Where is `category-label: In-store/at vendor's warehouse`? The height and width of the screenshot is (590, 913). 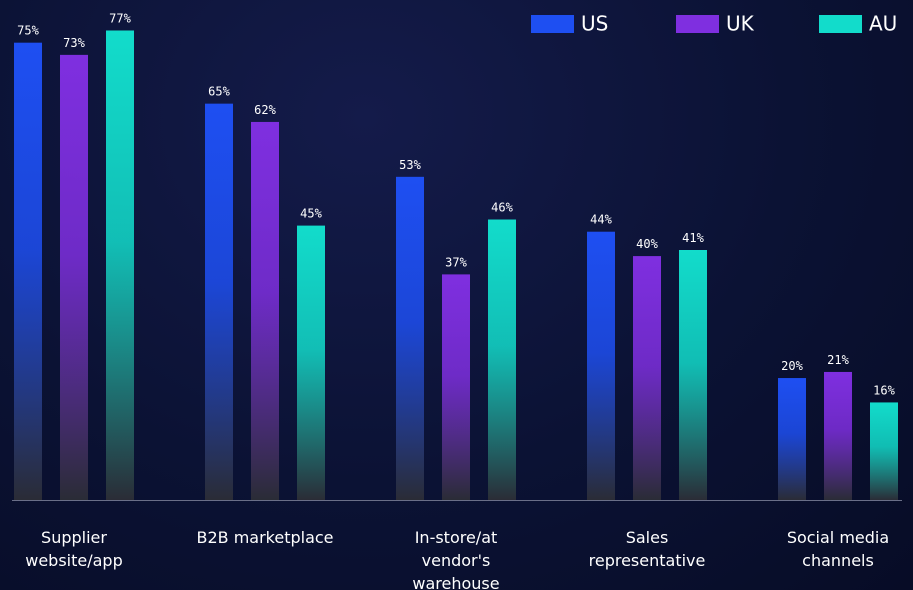 category-label: In-store/at vendor's warehouse is located at coordinates (456, 559).